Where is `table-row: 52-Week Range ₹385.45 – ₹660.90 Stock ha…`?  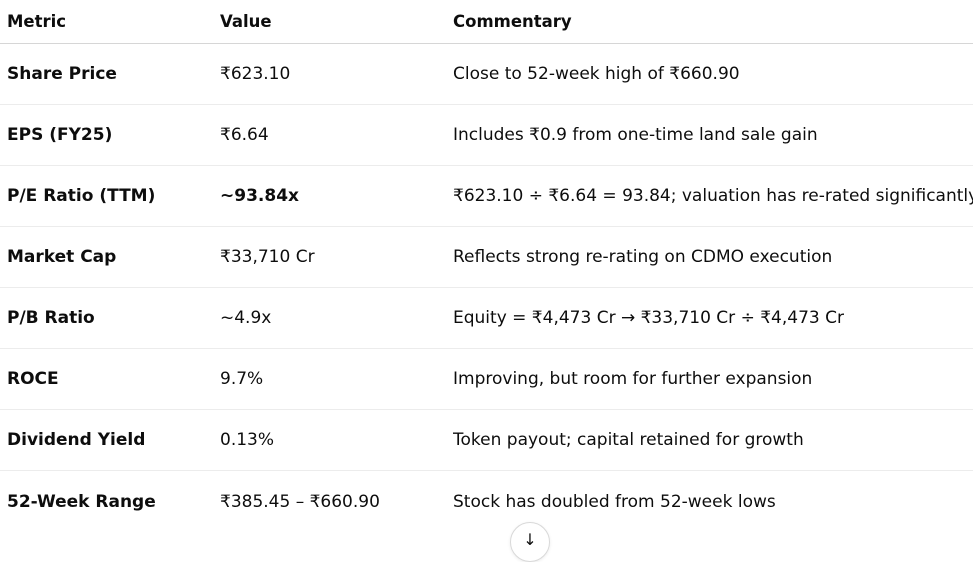
table-row: 52-Week Range ₹385.45 – ₹660.90 Stock ha… is located at coordinates (486, 501).